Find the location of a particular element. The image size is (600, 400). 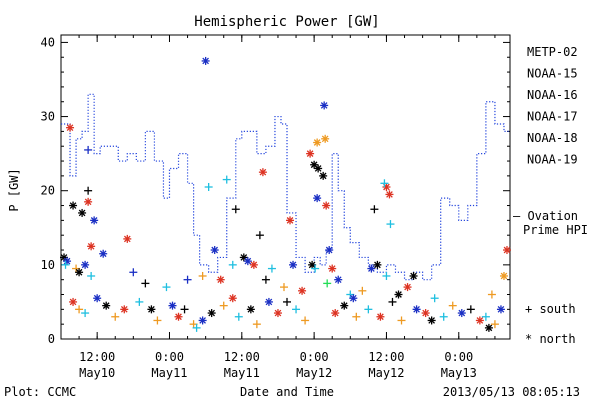

legend-entry-noaa-16: NOAA-16 is located at coordinates (552, 95).